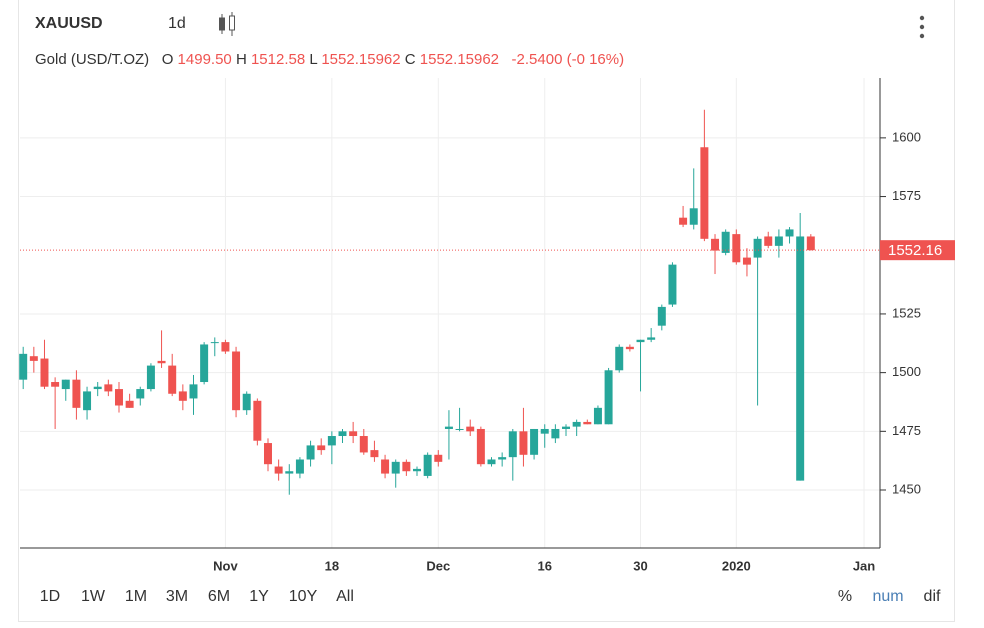  Describe the element at coordinates (459, 59) in the screenshot. I see `close-value: 1552.15962` at that location.